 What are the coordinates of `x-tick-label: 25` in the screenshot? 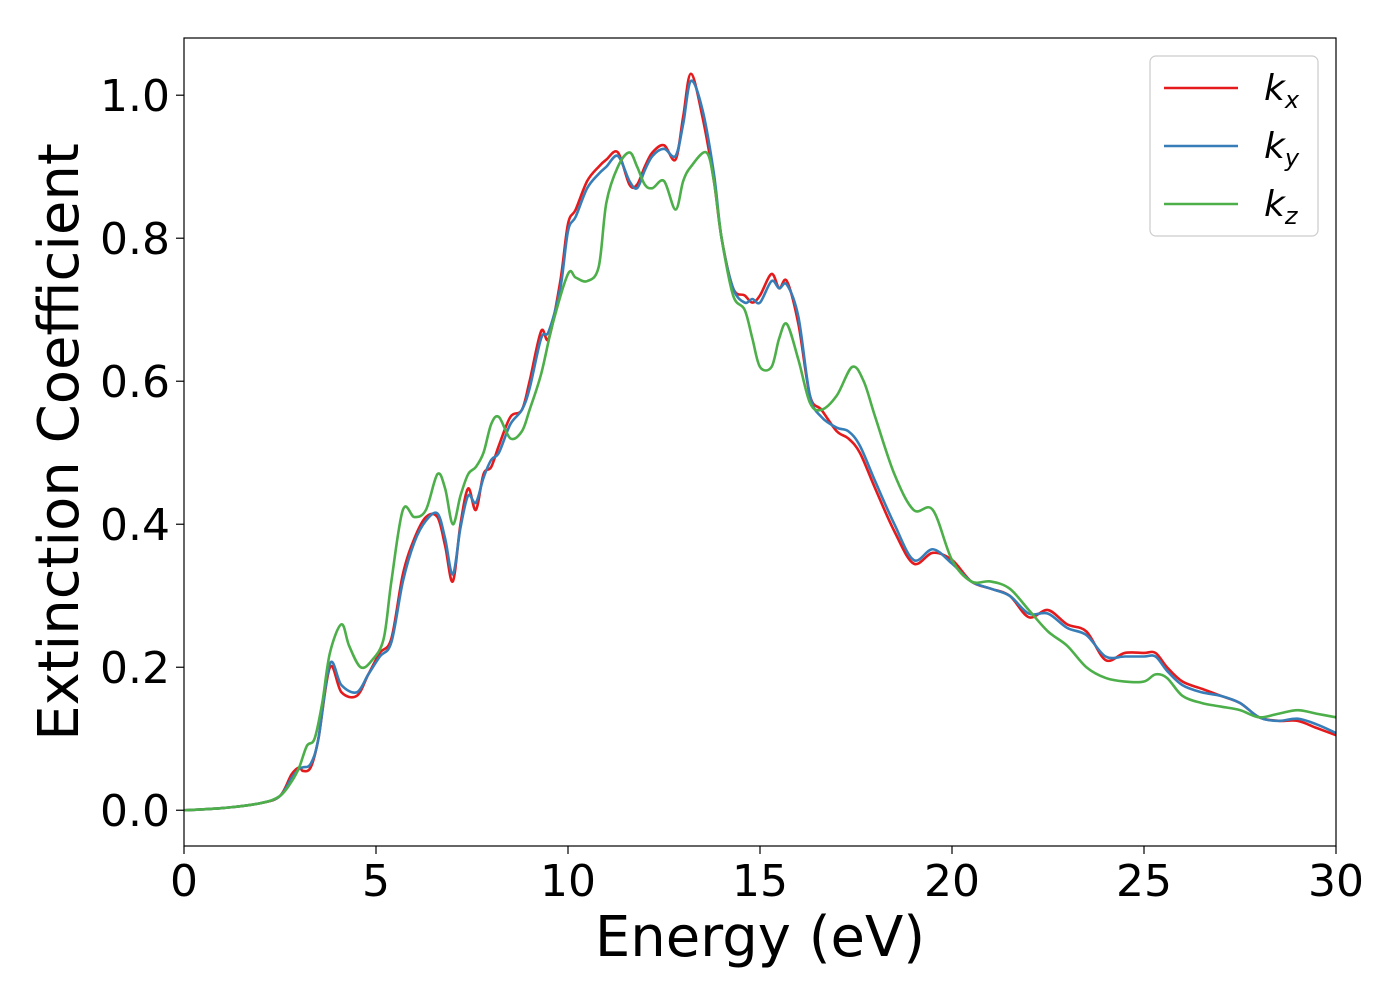 It's located at (1144, 881).